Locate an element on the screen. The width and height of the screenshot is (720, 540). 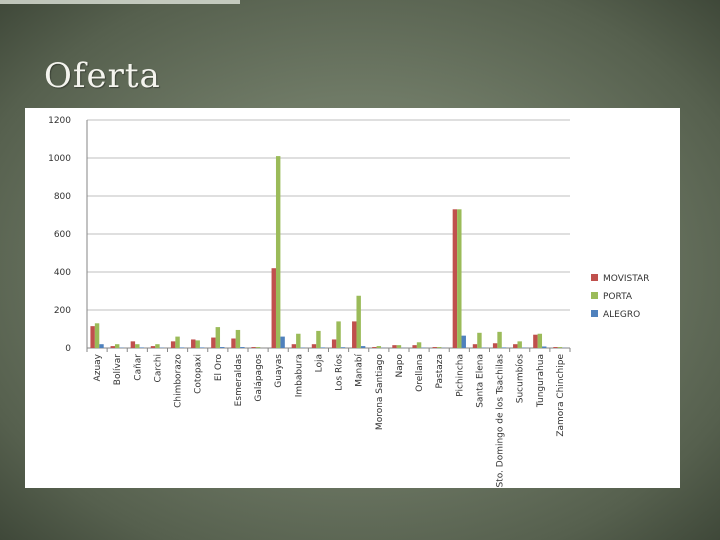
x-tick-label: Loja is located at coordinates (319, 363).